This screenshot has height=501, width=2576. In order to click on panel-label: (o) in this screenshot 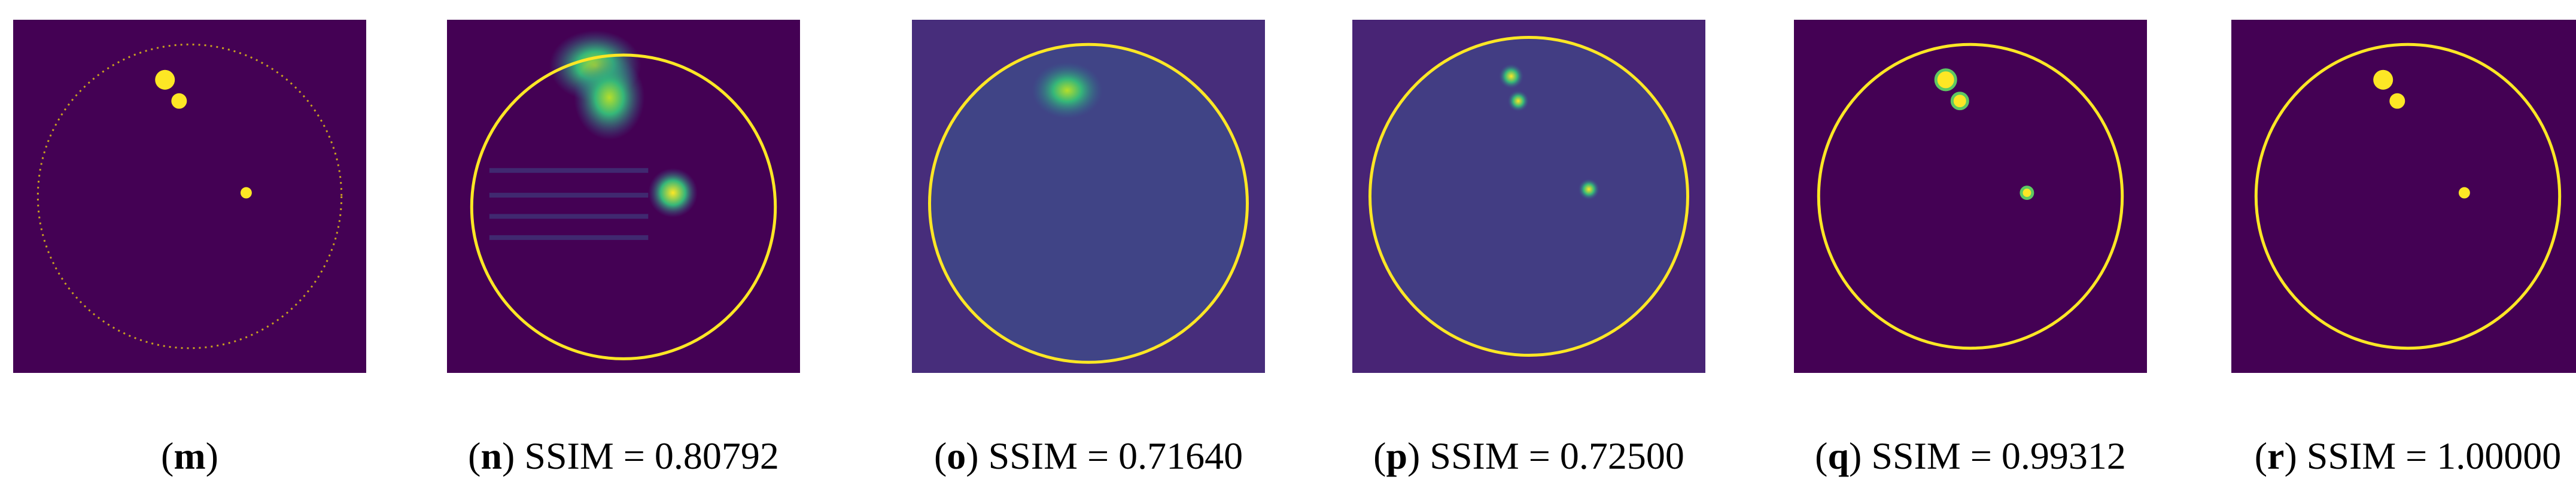, I will do `click(956, 456)`.